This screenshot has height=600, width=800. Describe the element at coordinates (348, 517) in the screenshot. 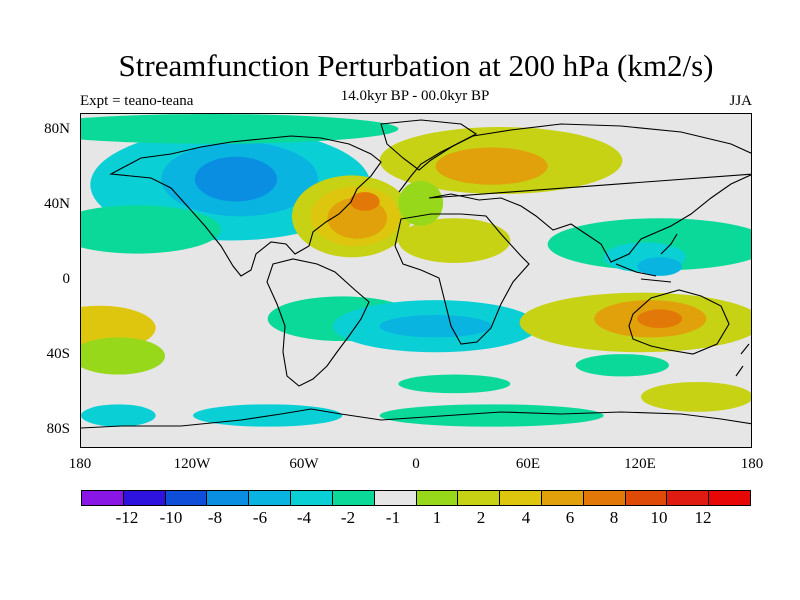

I see `colorbar-label: -2` at that location.